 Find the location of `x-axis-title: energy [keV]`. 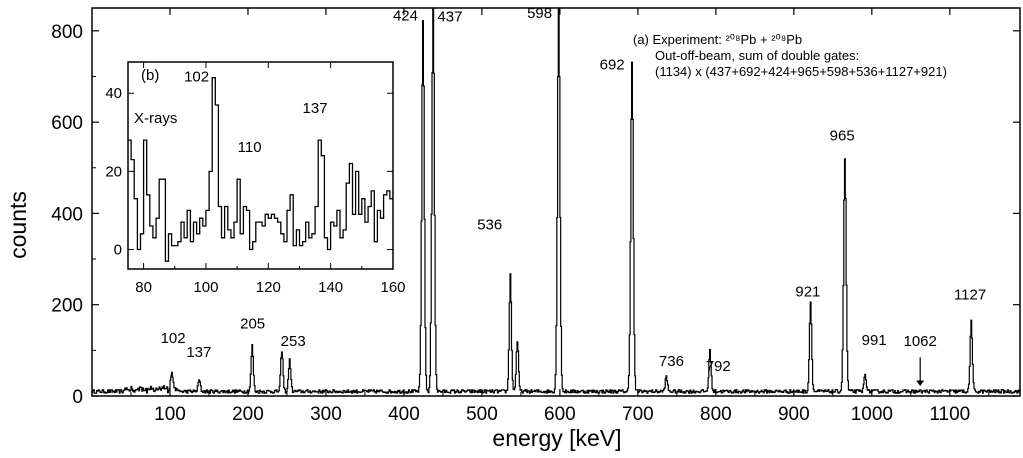

x-axis-title: energy [keV] is located at coordinates (556, 438).